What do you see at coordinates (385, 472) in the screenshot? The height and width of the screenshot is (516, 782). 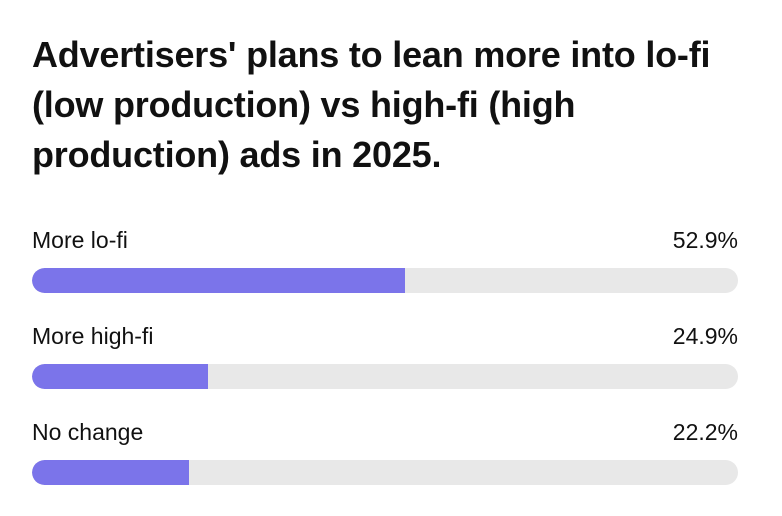 I see `bar-track-no-change` at bounding box center [385, 472].